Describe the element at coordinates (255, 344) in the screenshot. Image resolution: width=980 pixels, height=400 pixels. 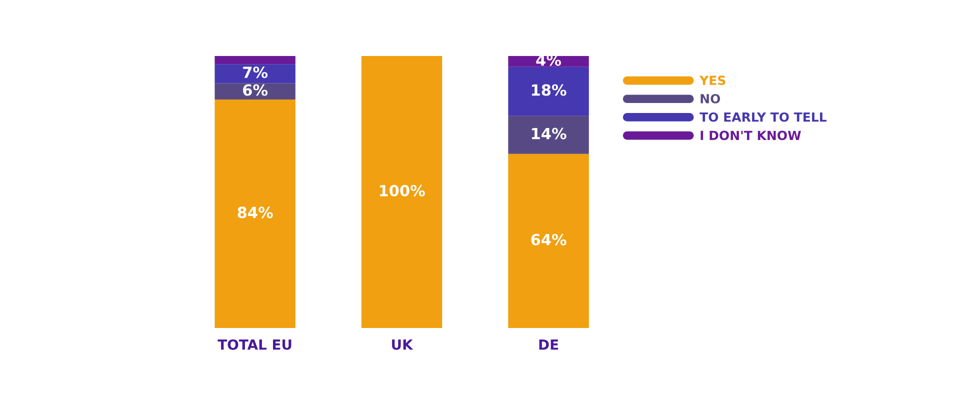
I see `x-tick-label: TOTAL EU` at that location.